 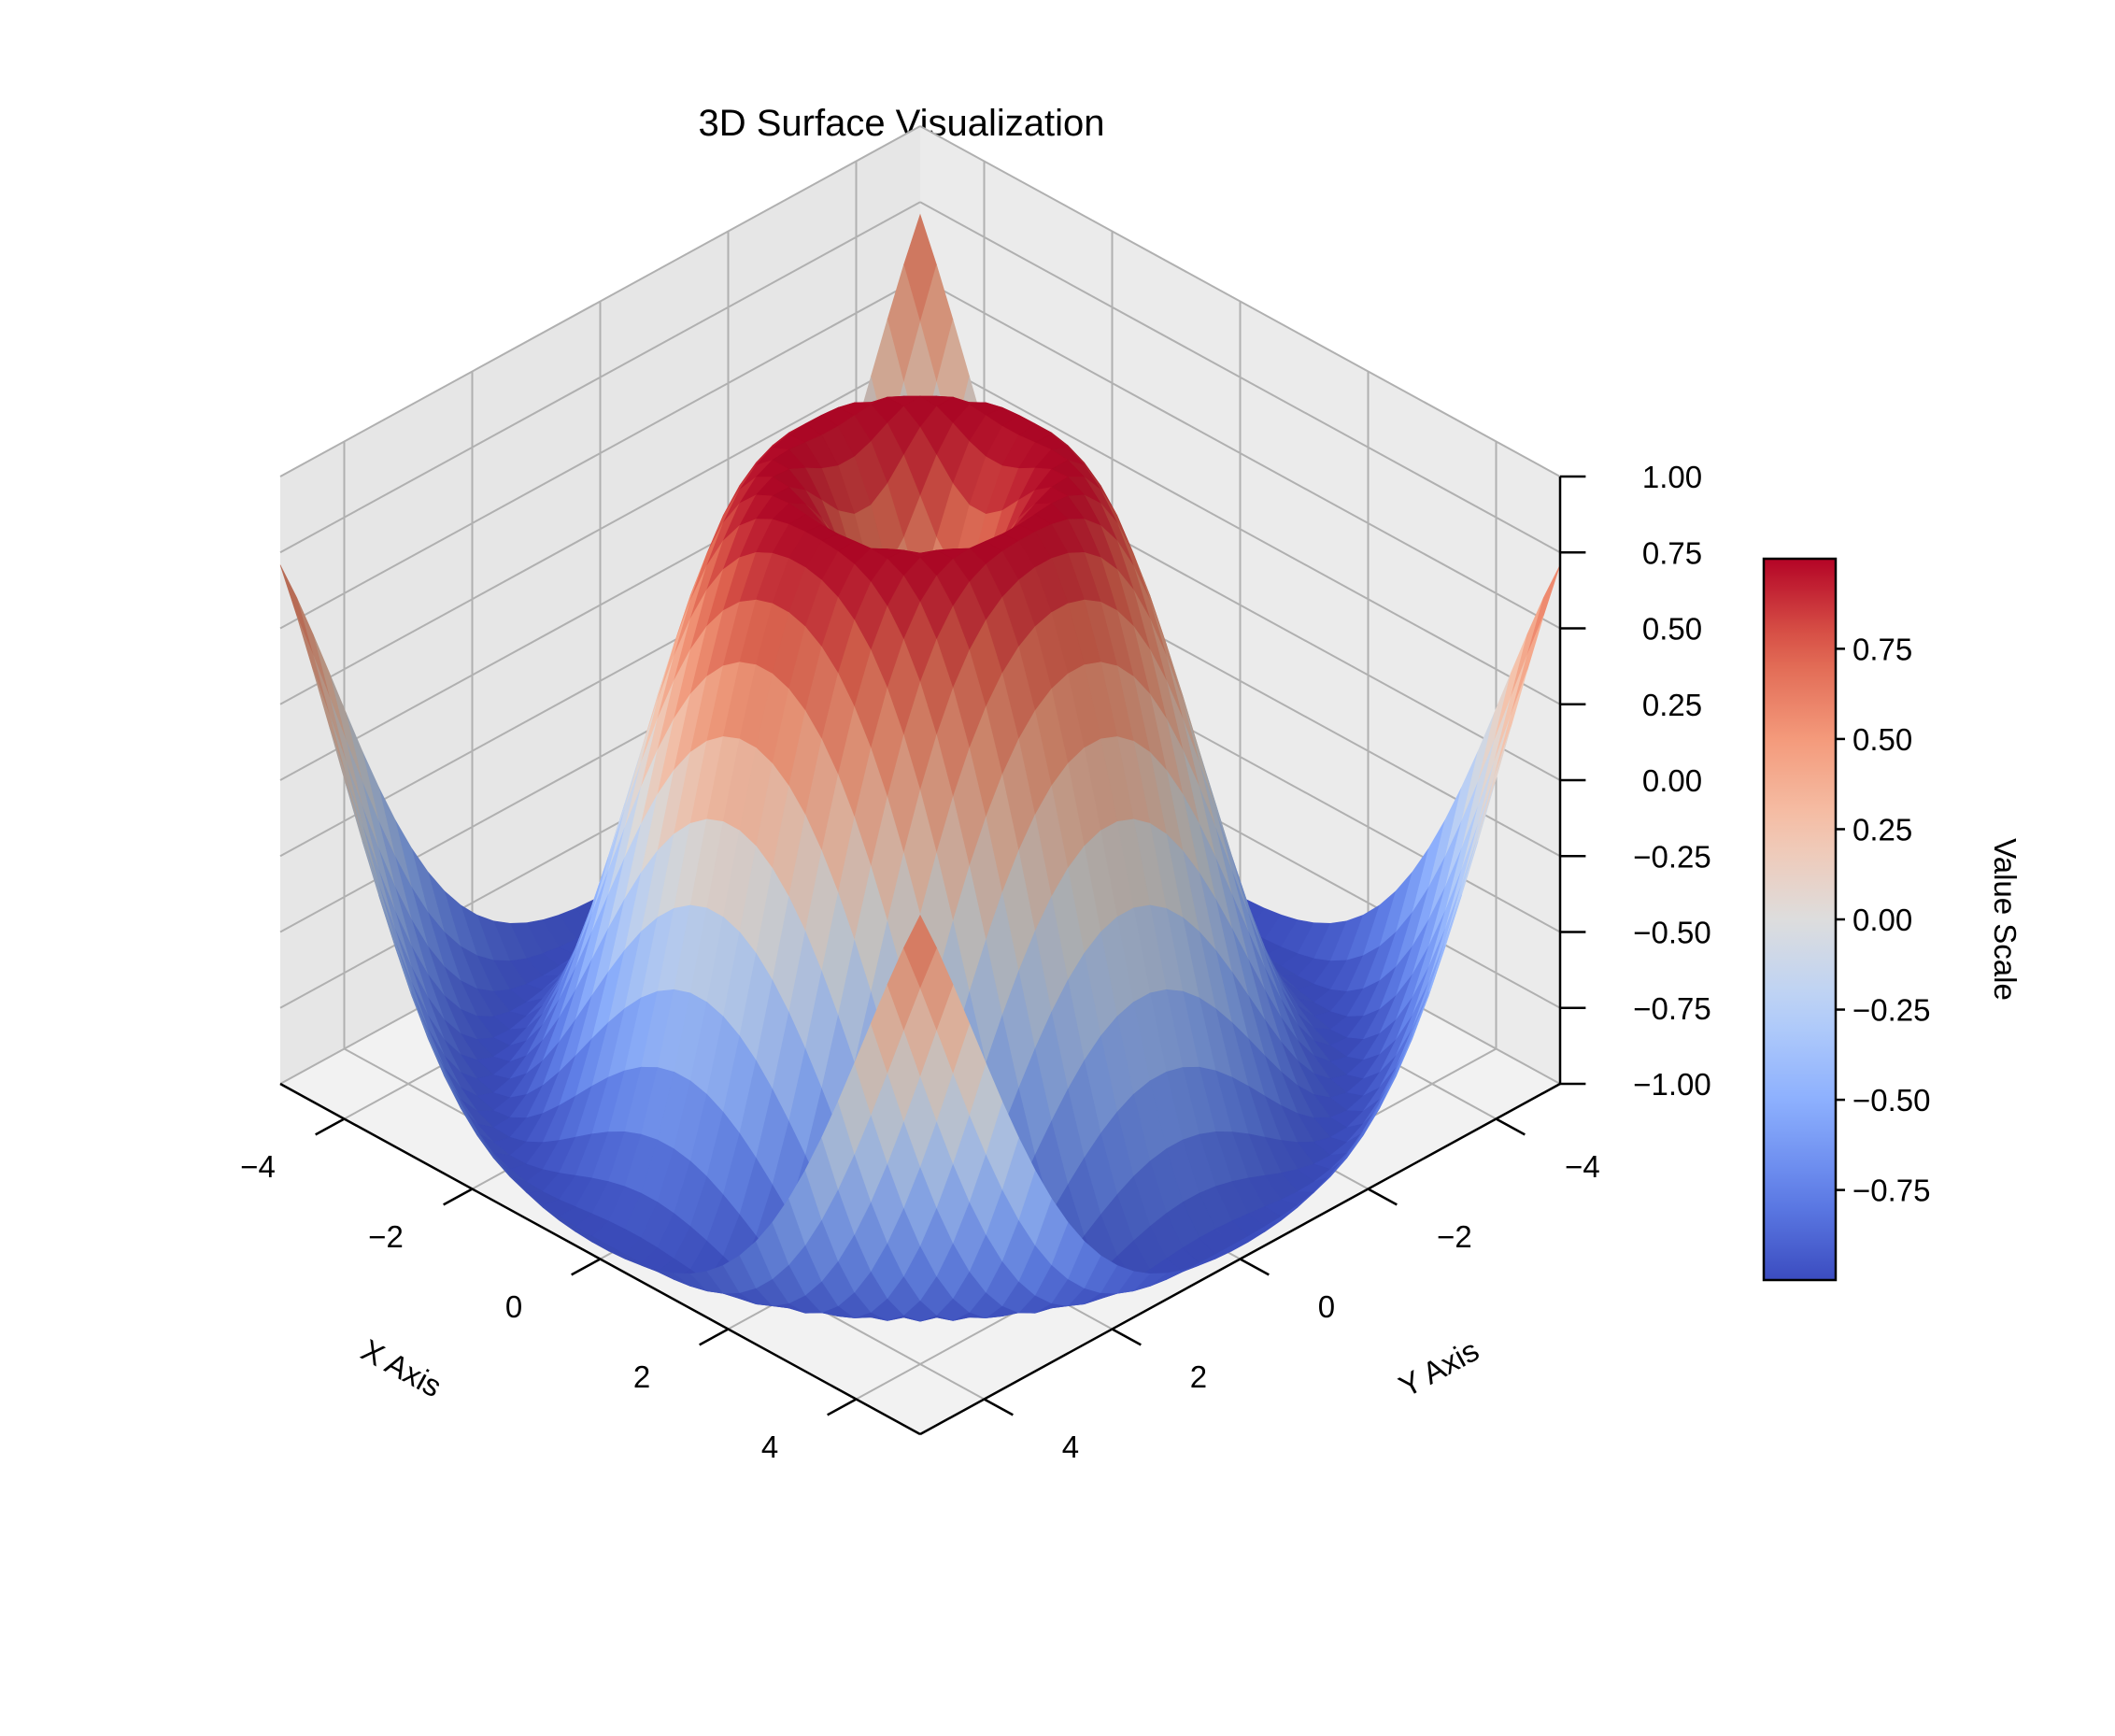 What do you see at coordinates (641, 1376) in the screenshot?
I see `x-tick-label: 2` at bounding box center [641, 1376].